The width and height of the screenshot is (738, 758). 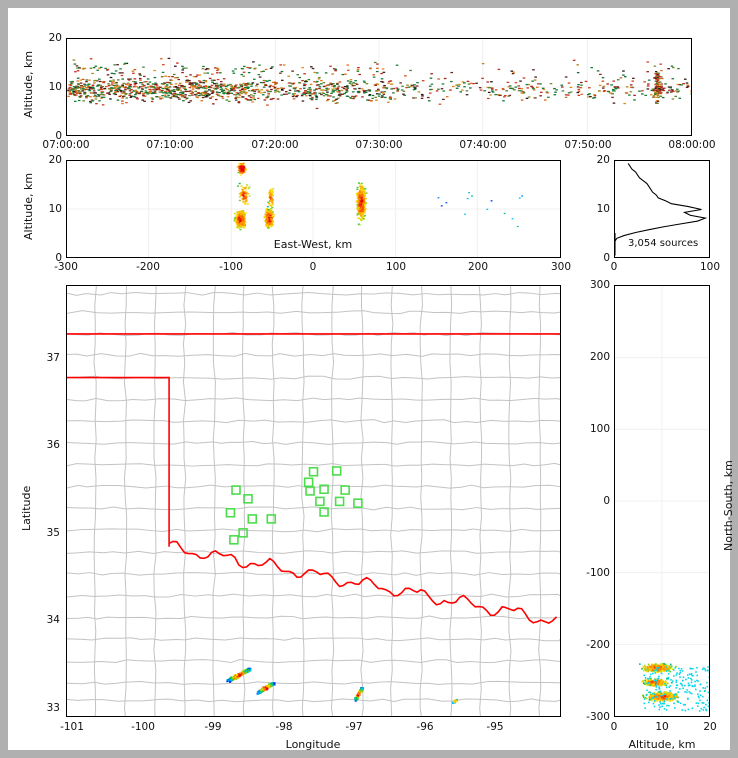 What do you see at coordinates (425, 727) in the screenshot?
I see `map-xtick-5: -96` at bounding box center [425, 727].